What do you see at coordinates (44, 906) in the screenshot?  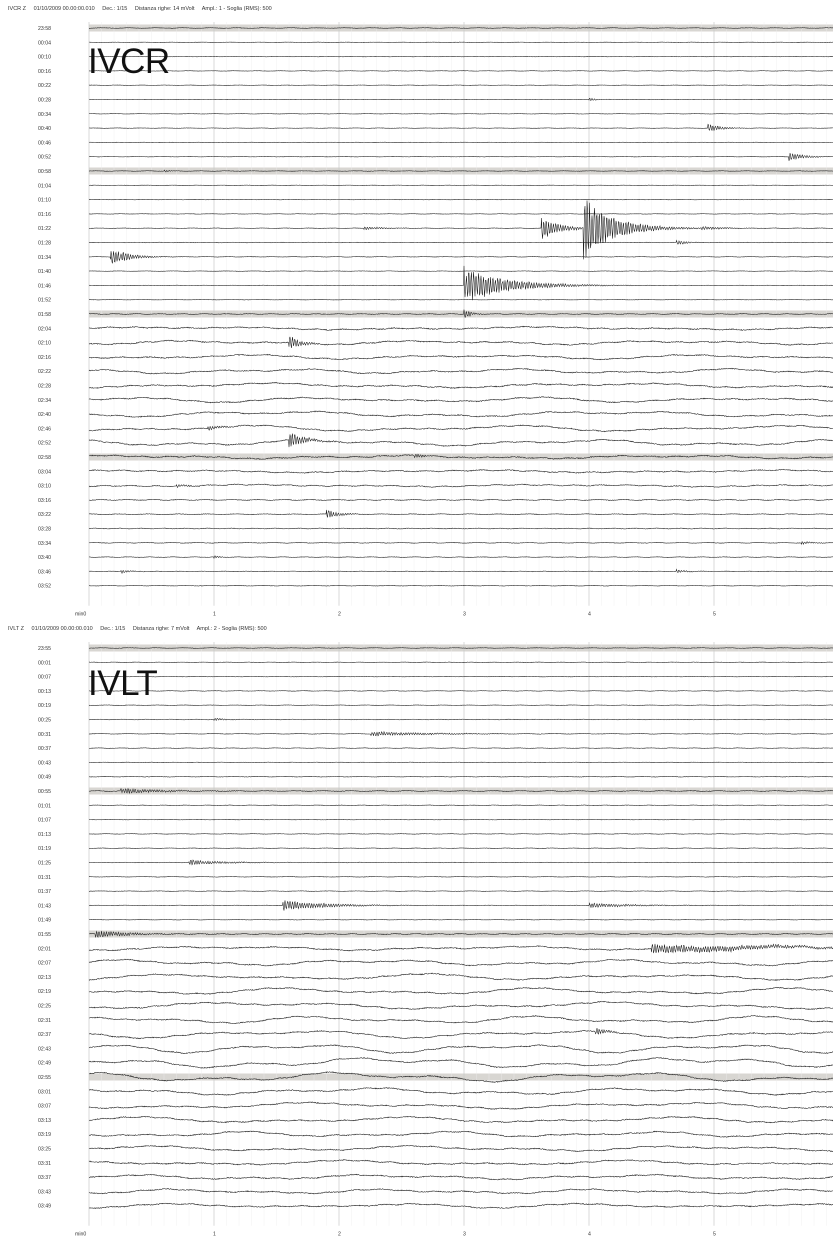 I see `row-time-label: 01:43` at bounding box center [44, 906].